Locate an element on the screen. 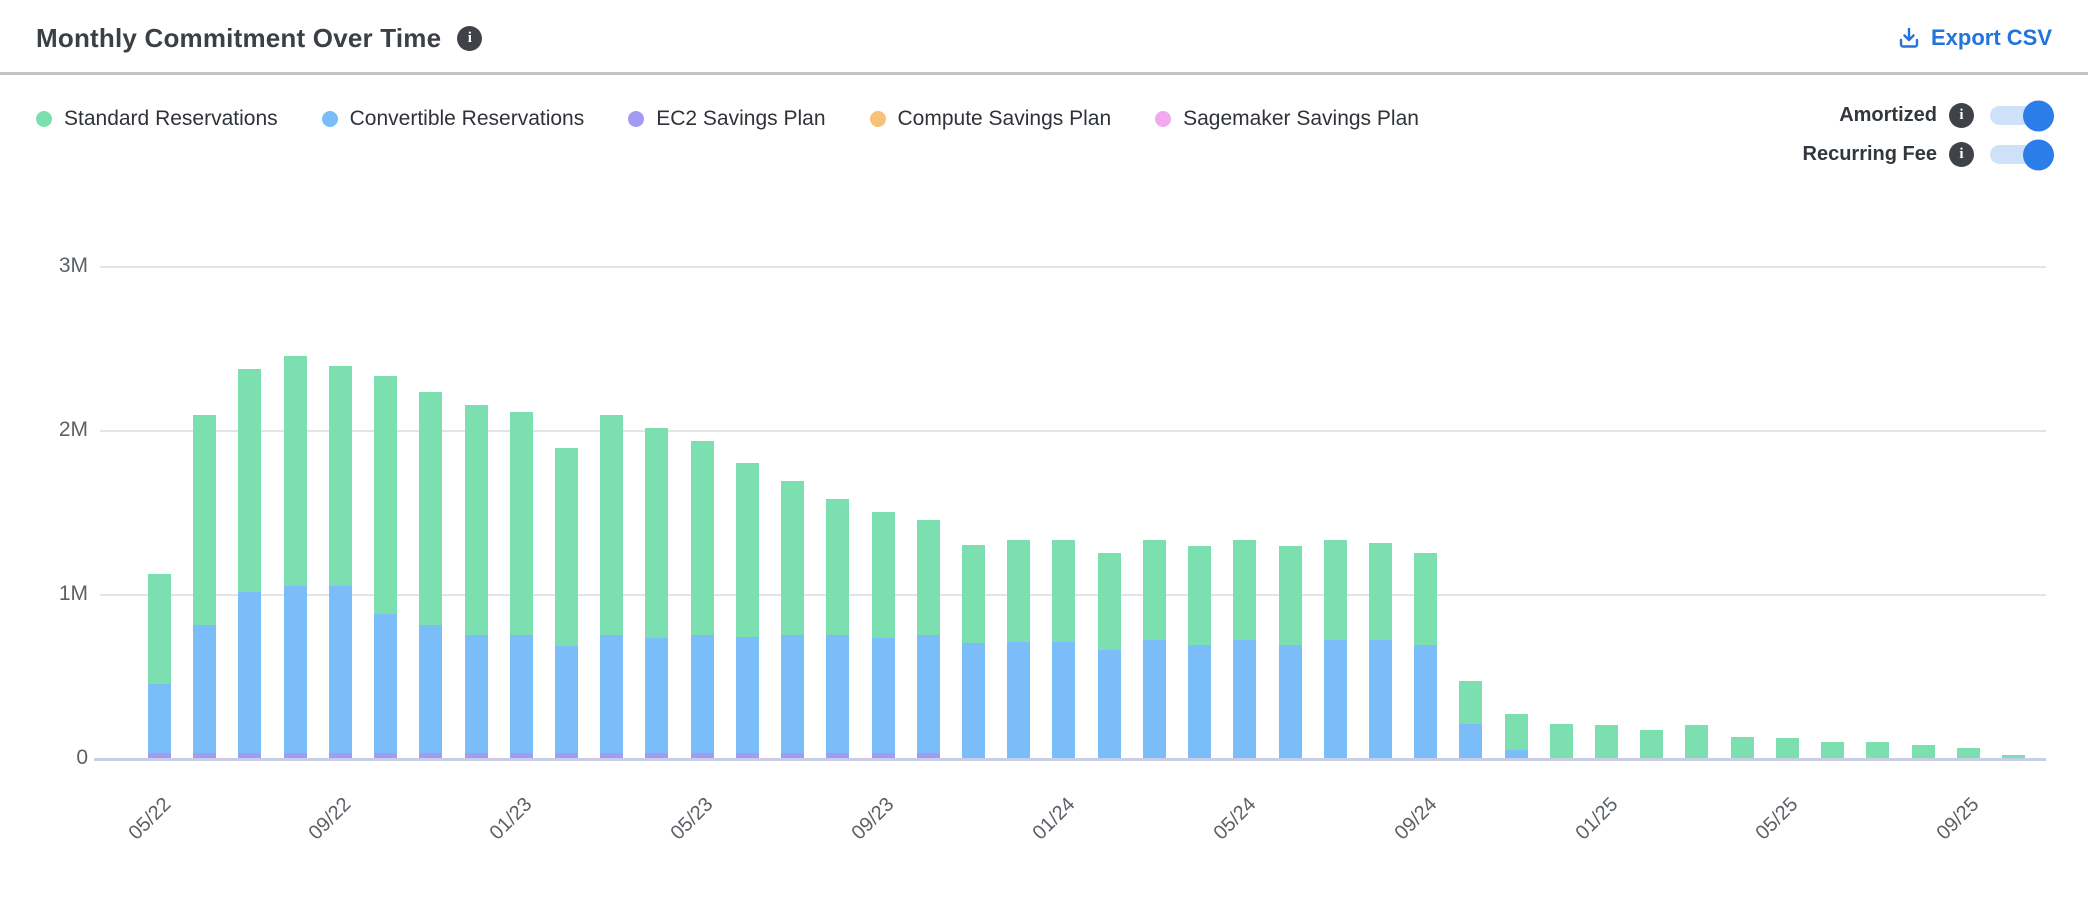  title-info-icon: i is located at coordinates (470, 38).